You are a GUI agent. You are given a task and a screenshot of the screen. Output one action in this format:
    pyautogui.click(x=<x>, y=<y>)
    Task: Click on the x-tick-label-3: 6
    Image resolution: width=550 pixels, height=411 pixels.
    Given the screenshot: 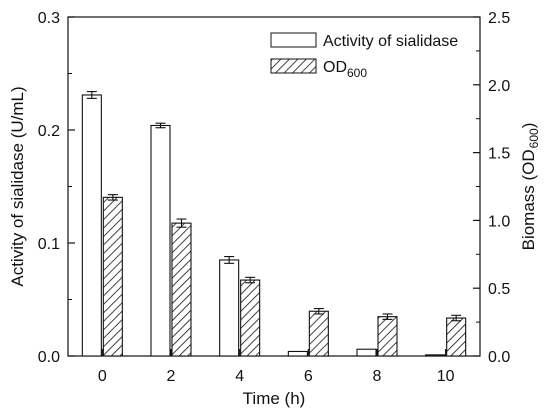 What is the action you would take?
    pyautogui.click(x=308, y=376)
    